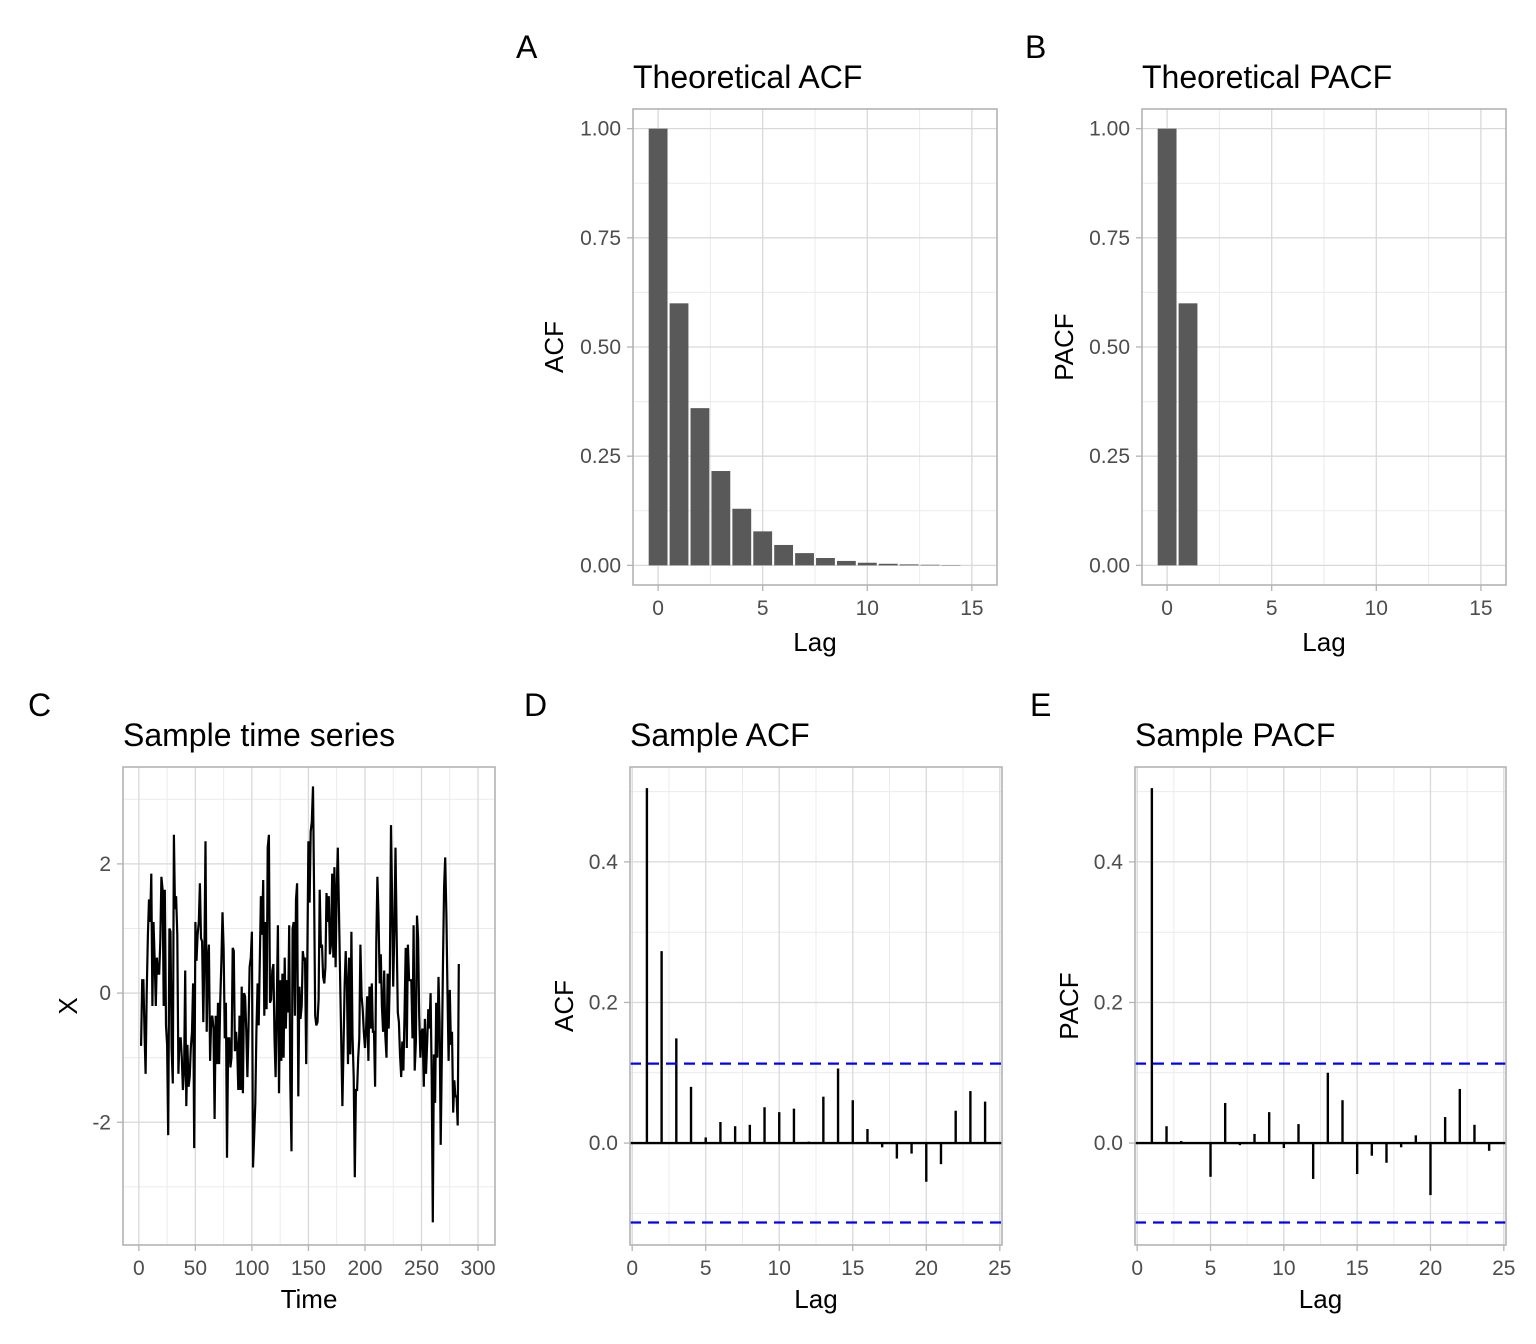  What do you see at coordinates (195, 1268) in the screenshot?
I see `x-tick-label: 50` at bounding box center [195, 1268].